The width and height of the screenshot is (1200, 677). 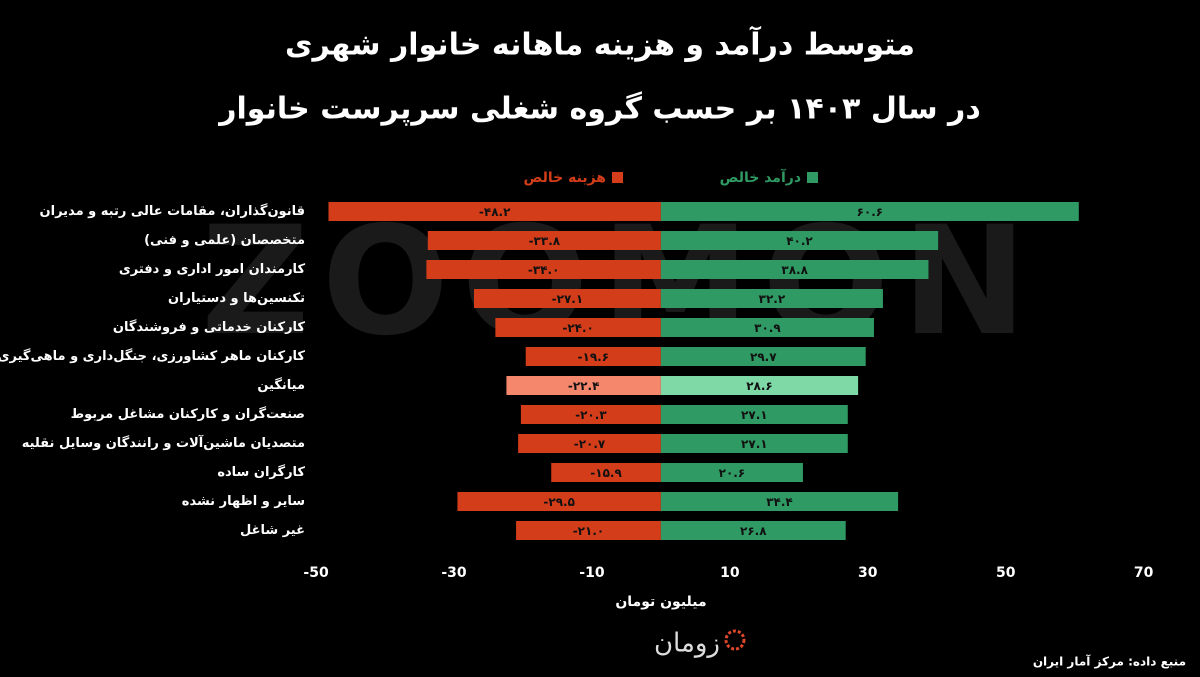 I want to click on logo-text: زومان, so click(x=687, y=644).